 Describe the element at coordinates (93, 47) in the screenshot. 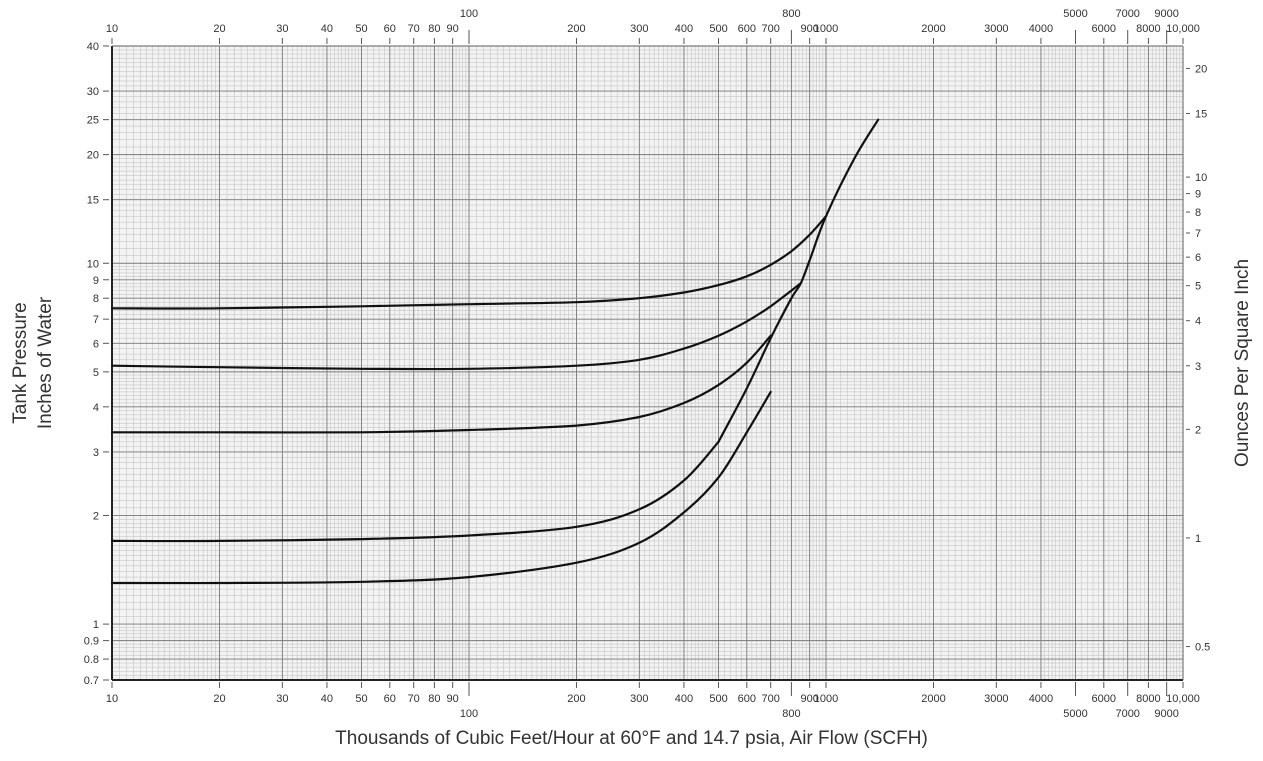

I see `y-tick-label: 40` at that location.